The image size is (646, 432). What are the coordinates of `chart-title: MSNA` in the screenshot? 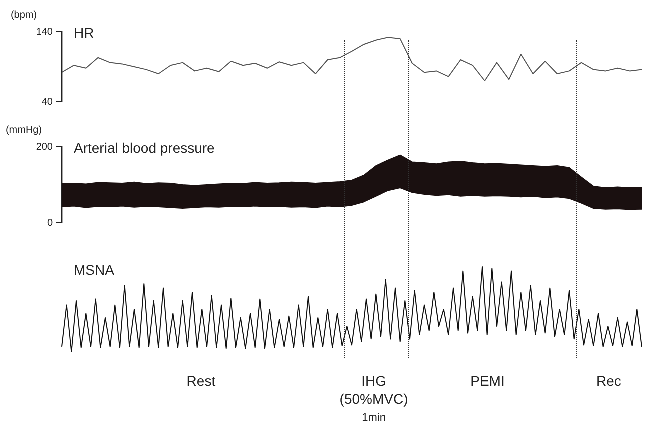 It's located at (95, 270).